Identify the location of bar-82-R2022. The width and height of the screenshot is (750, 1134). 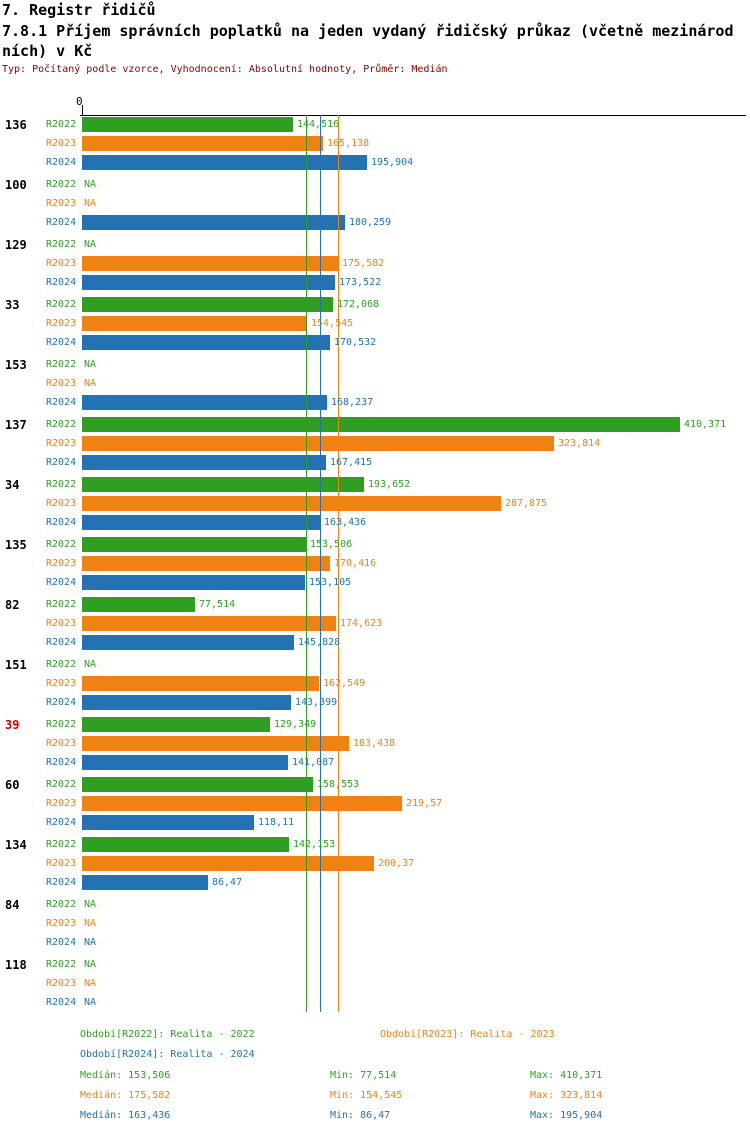
(138, 604).